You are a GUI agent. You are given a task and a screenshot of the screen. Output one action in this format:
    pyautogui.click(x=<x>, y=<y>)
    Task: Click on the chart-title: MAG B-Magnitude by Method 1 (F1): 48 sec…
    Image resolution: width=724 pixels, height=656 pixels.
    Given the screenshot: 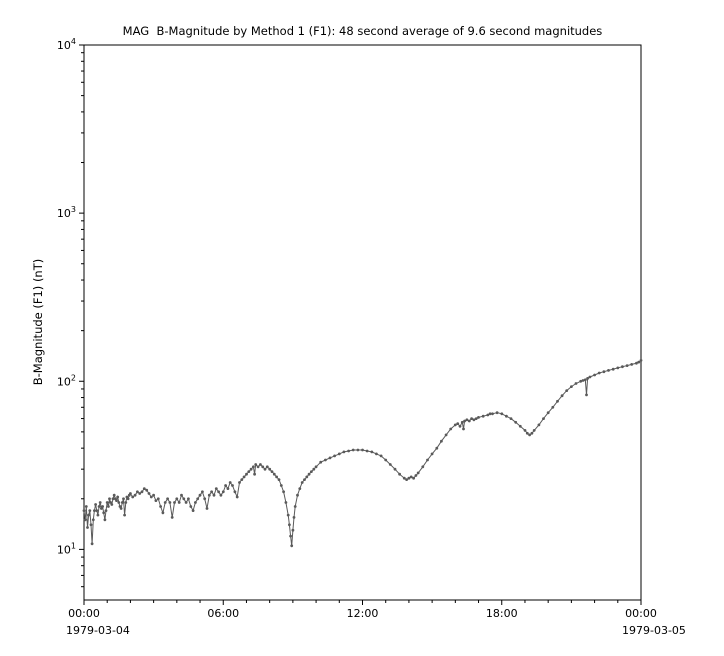 What is the action you would take?
    pyautogui.click(x=362, y=31)
    